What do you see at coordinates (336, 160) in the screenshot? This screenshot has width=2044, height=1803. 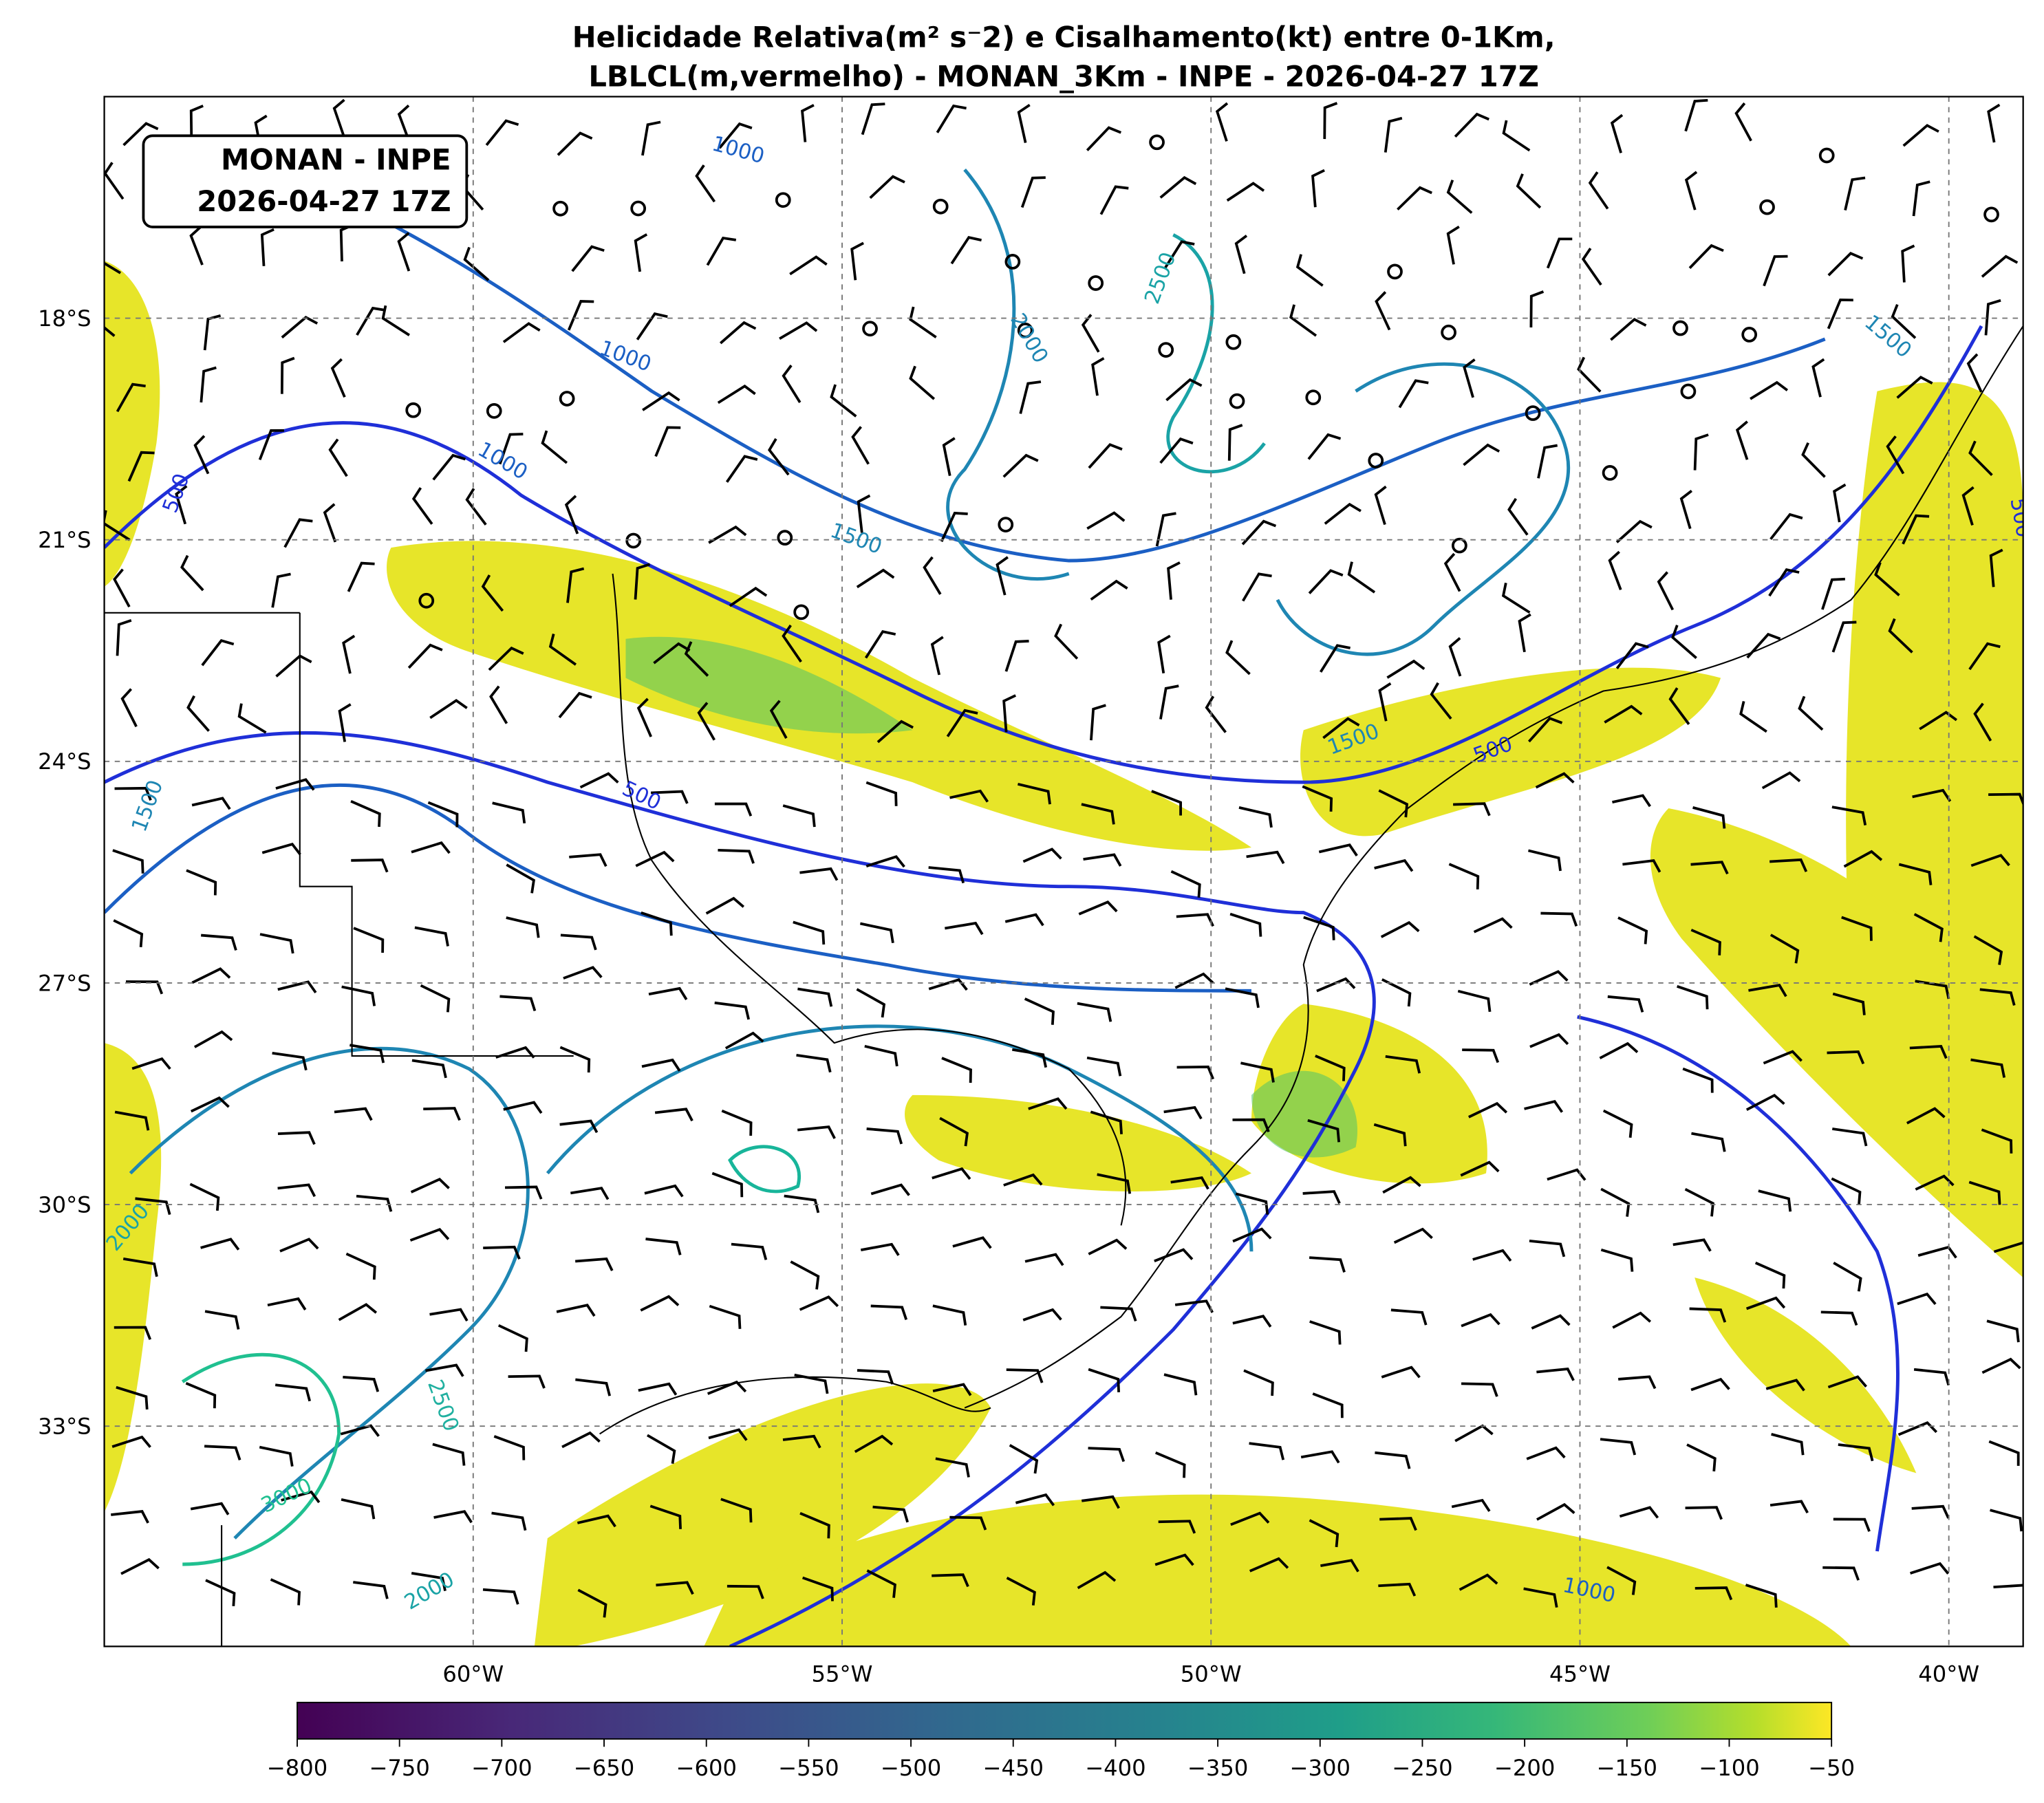 I see `info-box-text: MONAN - INPE` at bounding box center [336, 160].